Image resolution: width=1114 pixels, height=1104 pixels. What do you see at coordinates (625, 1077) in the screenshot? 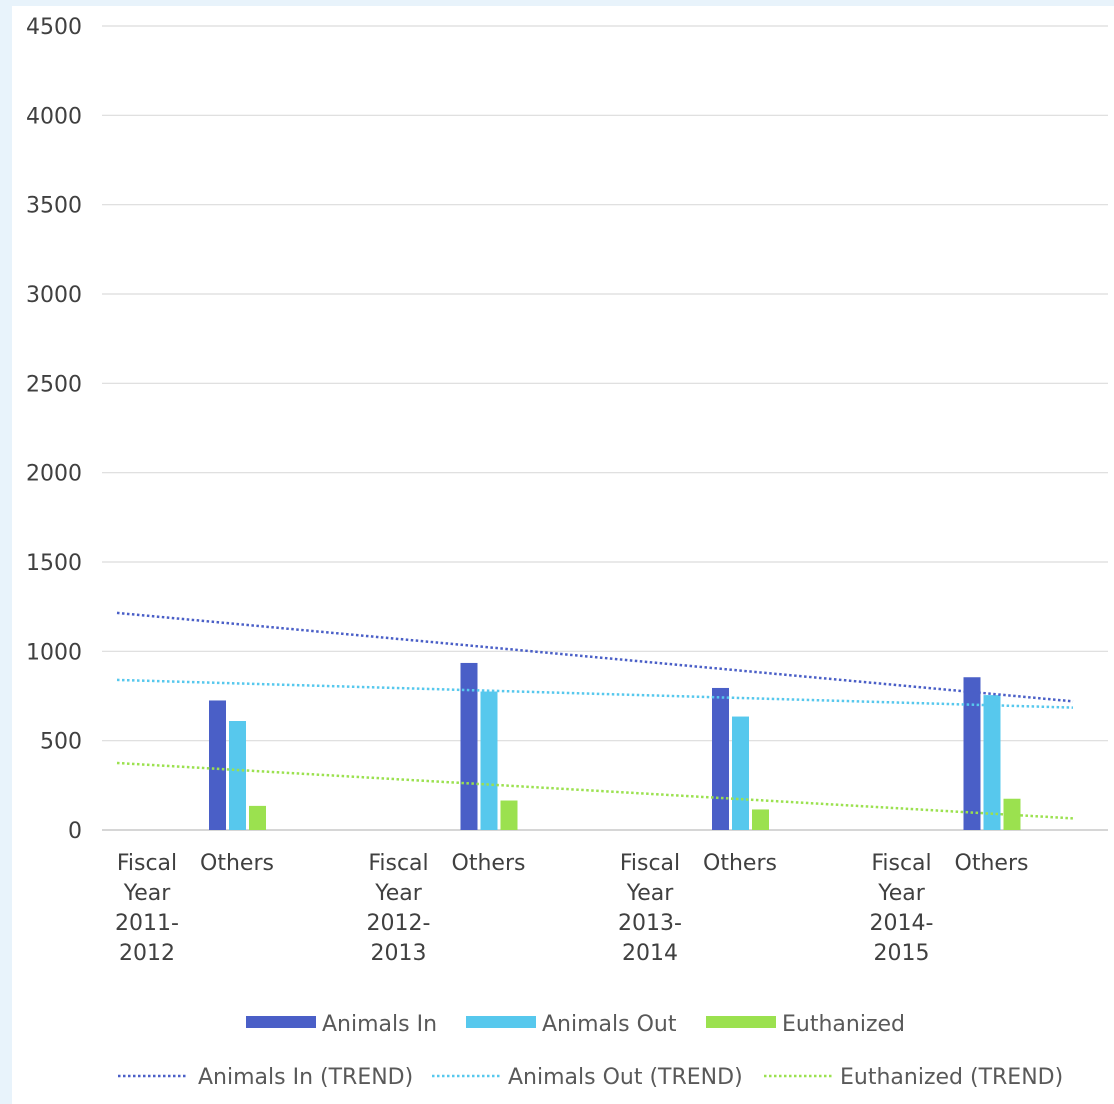
I see `legend-label: Animals Out (TREND)` at bounding box center [625, 1077].